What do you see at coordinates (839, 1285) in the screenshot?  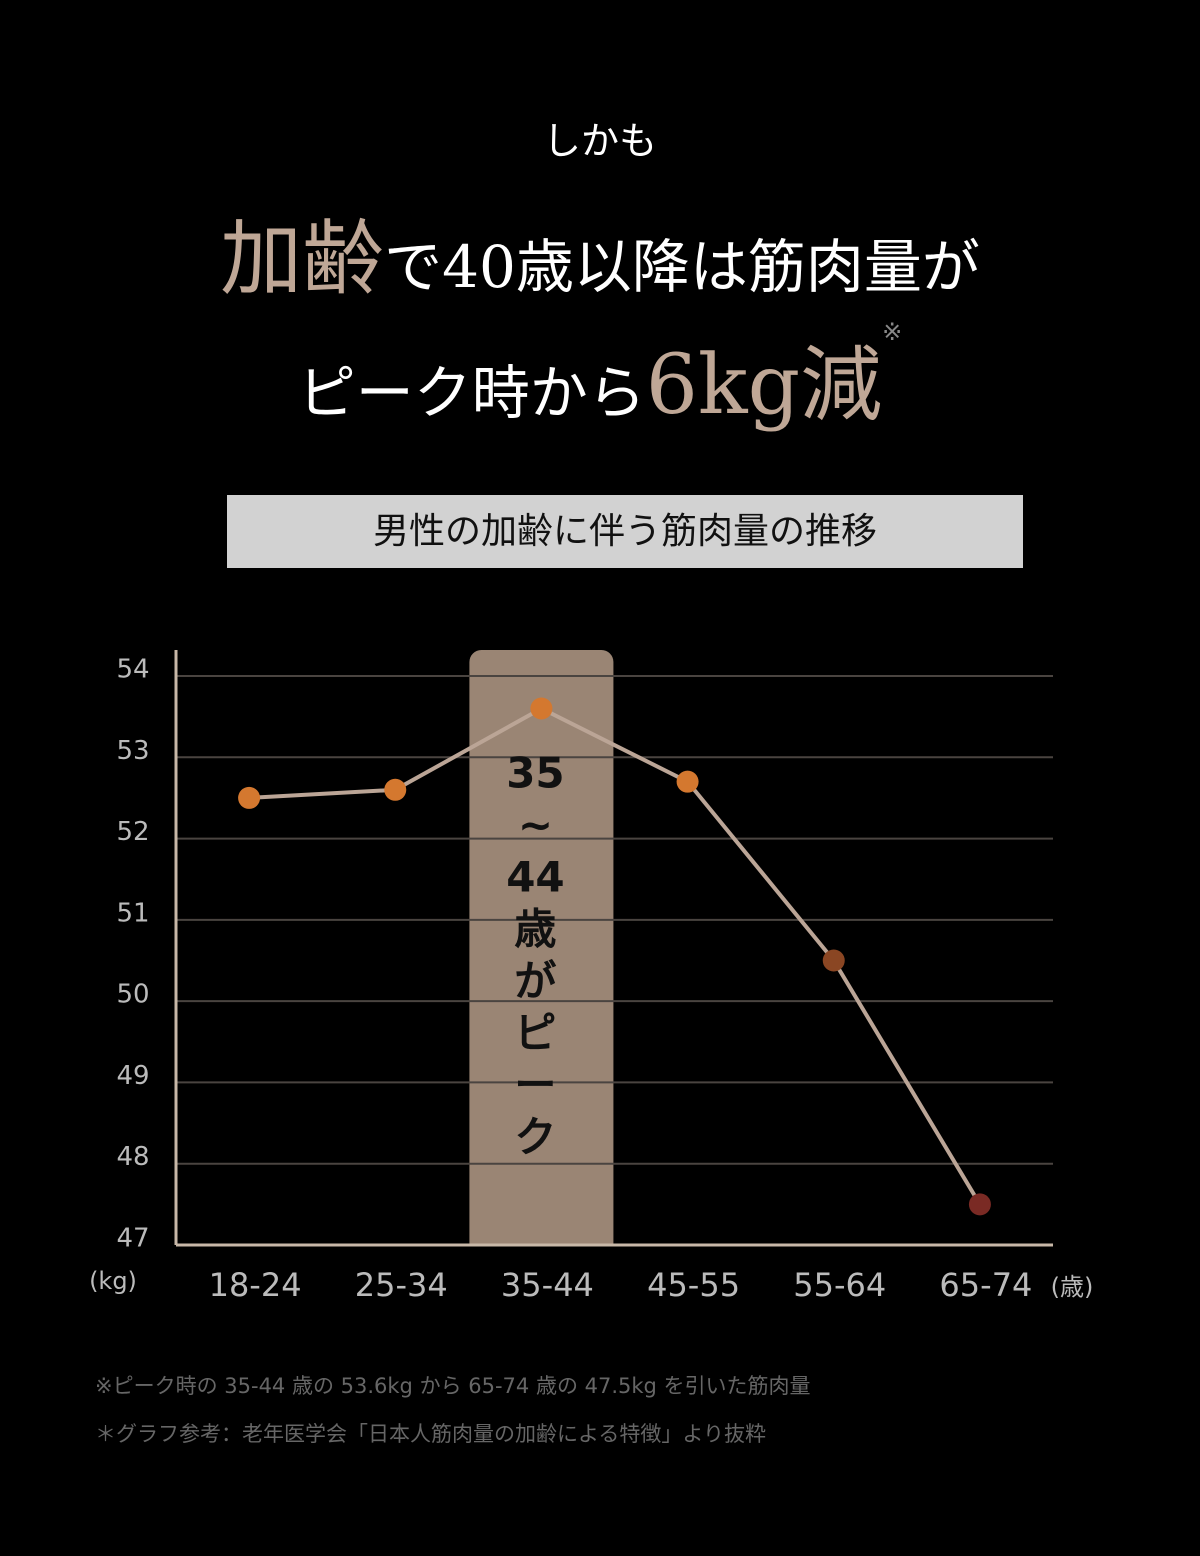 I see `x-tick-label: 55-64` at bounding box center [839, 1285].